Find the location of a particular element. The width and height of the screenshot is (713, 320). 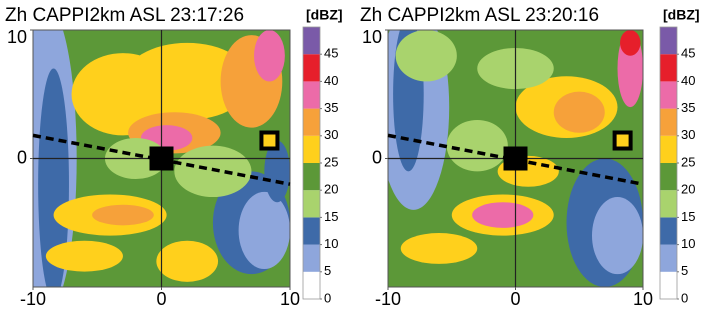

panel-title: Zh CAPPI2km ASL 23:17:26 is located at coordinates (124, 15).